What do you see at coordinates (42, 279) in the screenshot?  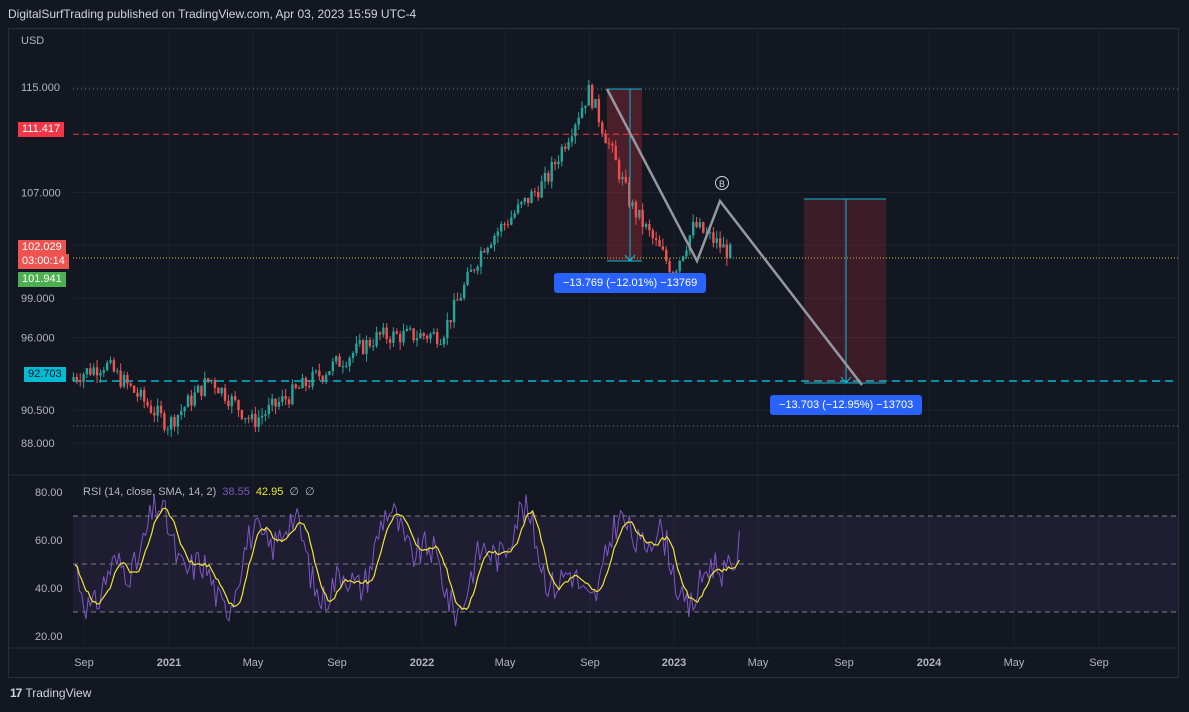 I see `prev-close-badge: 101.941` at bounding box center [42, 279].